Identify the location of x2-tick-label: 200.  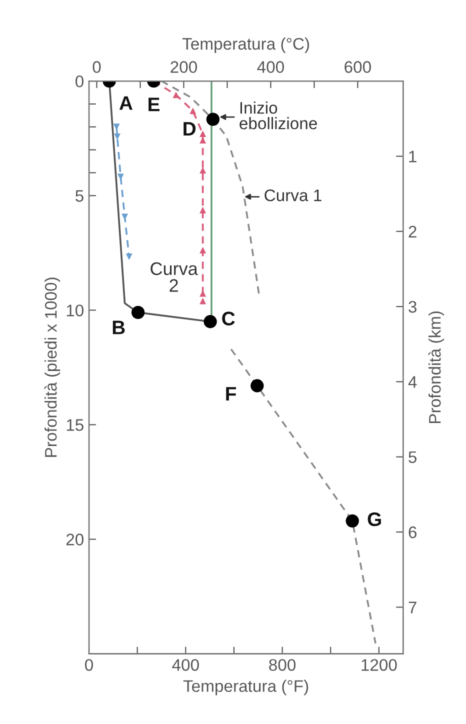
(183, 67).